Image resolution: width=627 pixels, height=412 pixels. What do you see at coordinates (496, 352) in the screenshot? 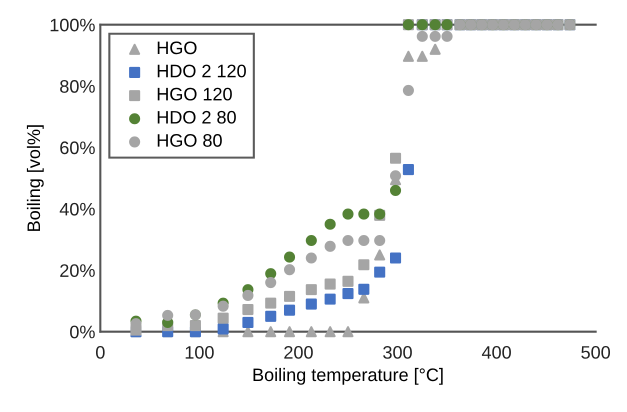
I see `x-tick-label: 400` at bounding box center [496, 352].